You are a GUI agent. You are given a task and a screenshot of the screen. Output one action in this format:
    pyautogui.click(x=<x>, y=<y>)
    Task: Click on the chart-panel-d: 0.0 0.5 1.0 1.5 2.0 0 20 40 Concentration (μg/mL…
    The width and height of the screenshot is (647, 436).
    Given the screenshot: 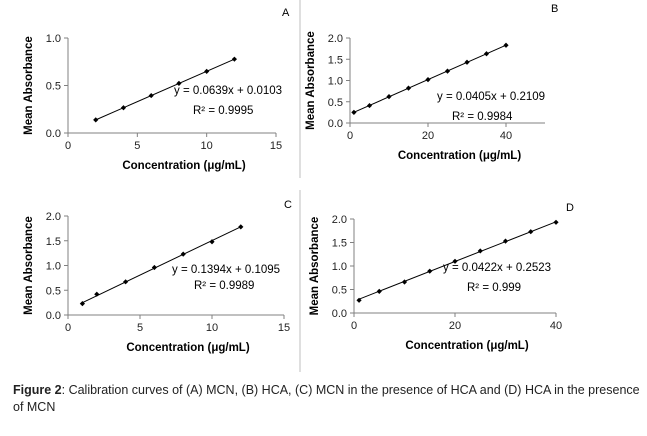 What is the action you would take?
    pyautogui.click(x=441, y=277)
    